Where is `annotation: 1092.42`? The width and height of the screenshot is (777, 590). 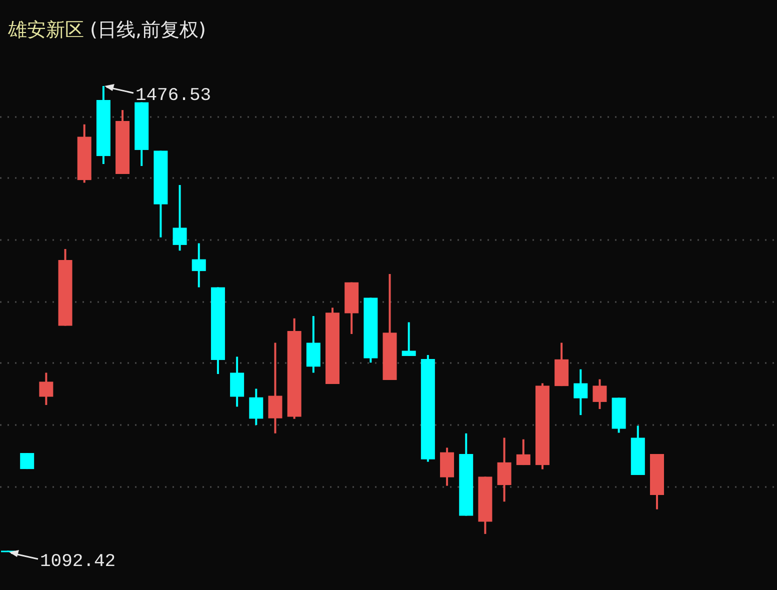
annotation: 1092.42 is located at coordinates (78, 562).